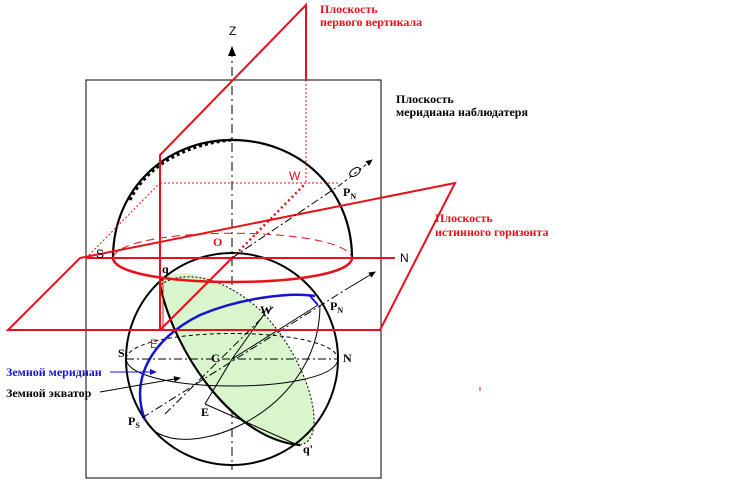 Image resolution: width=737 pixels, height=485 pixels. What do you see at coordinates (180, 169) in the screenshot?
I see `celestial-hemisphere-back` at bounding box center [180, 169].